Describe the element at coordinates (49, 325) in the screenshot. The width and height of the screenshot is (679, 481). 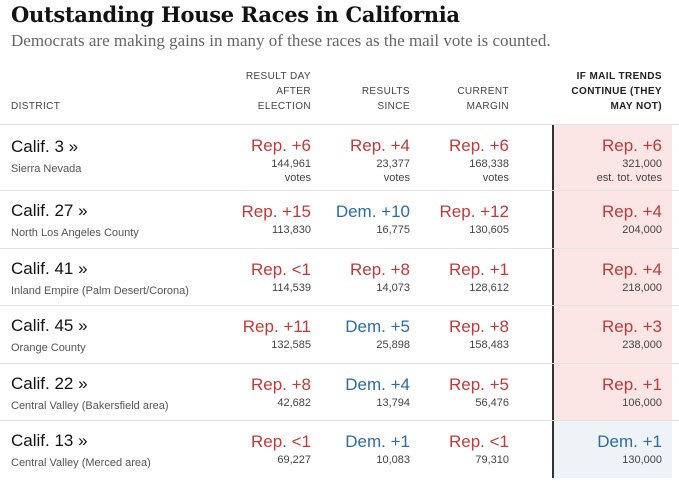
I see `district-link: Calif. 45 »` at that location.